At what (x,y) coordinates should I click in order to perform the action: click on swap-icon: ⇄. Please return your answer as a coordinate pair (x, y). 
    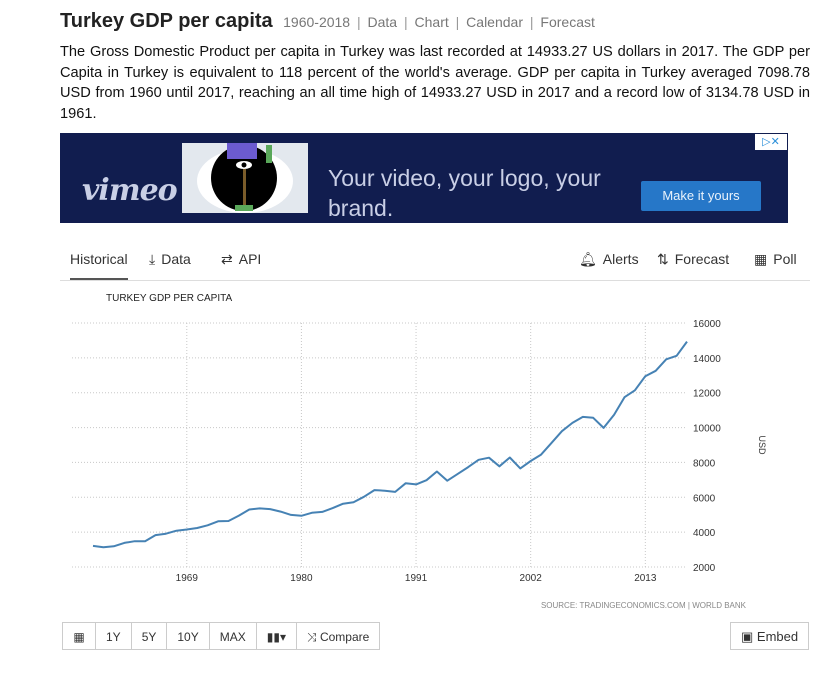
    Looking at the image, I should click on (227, 259).